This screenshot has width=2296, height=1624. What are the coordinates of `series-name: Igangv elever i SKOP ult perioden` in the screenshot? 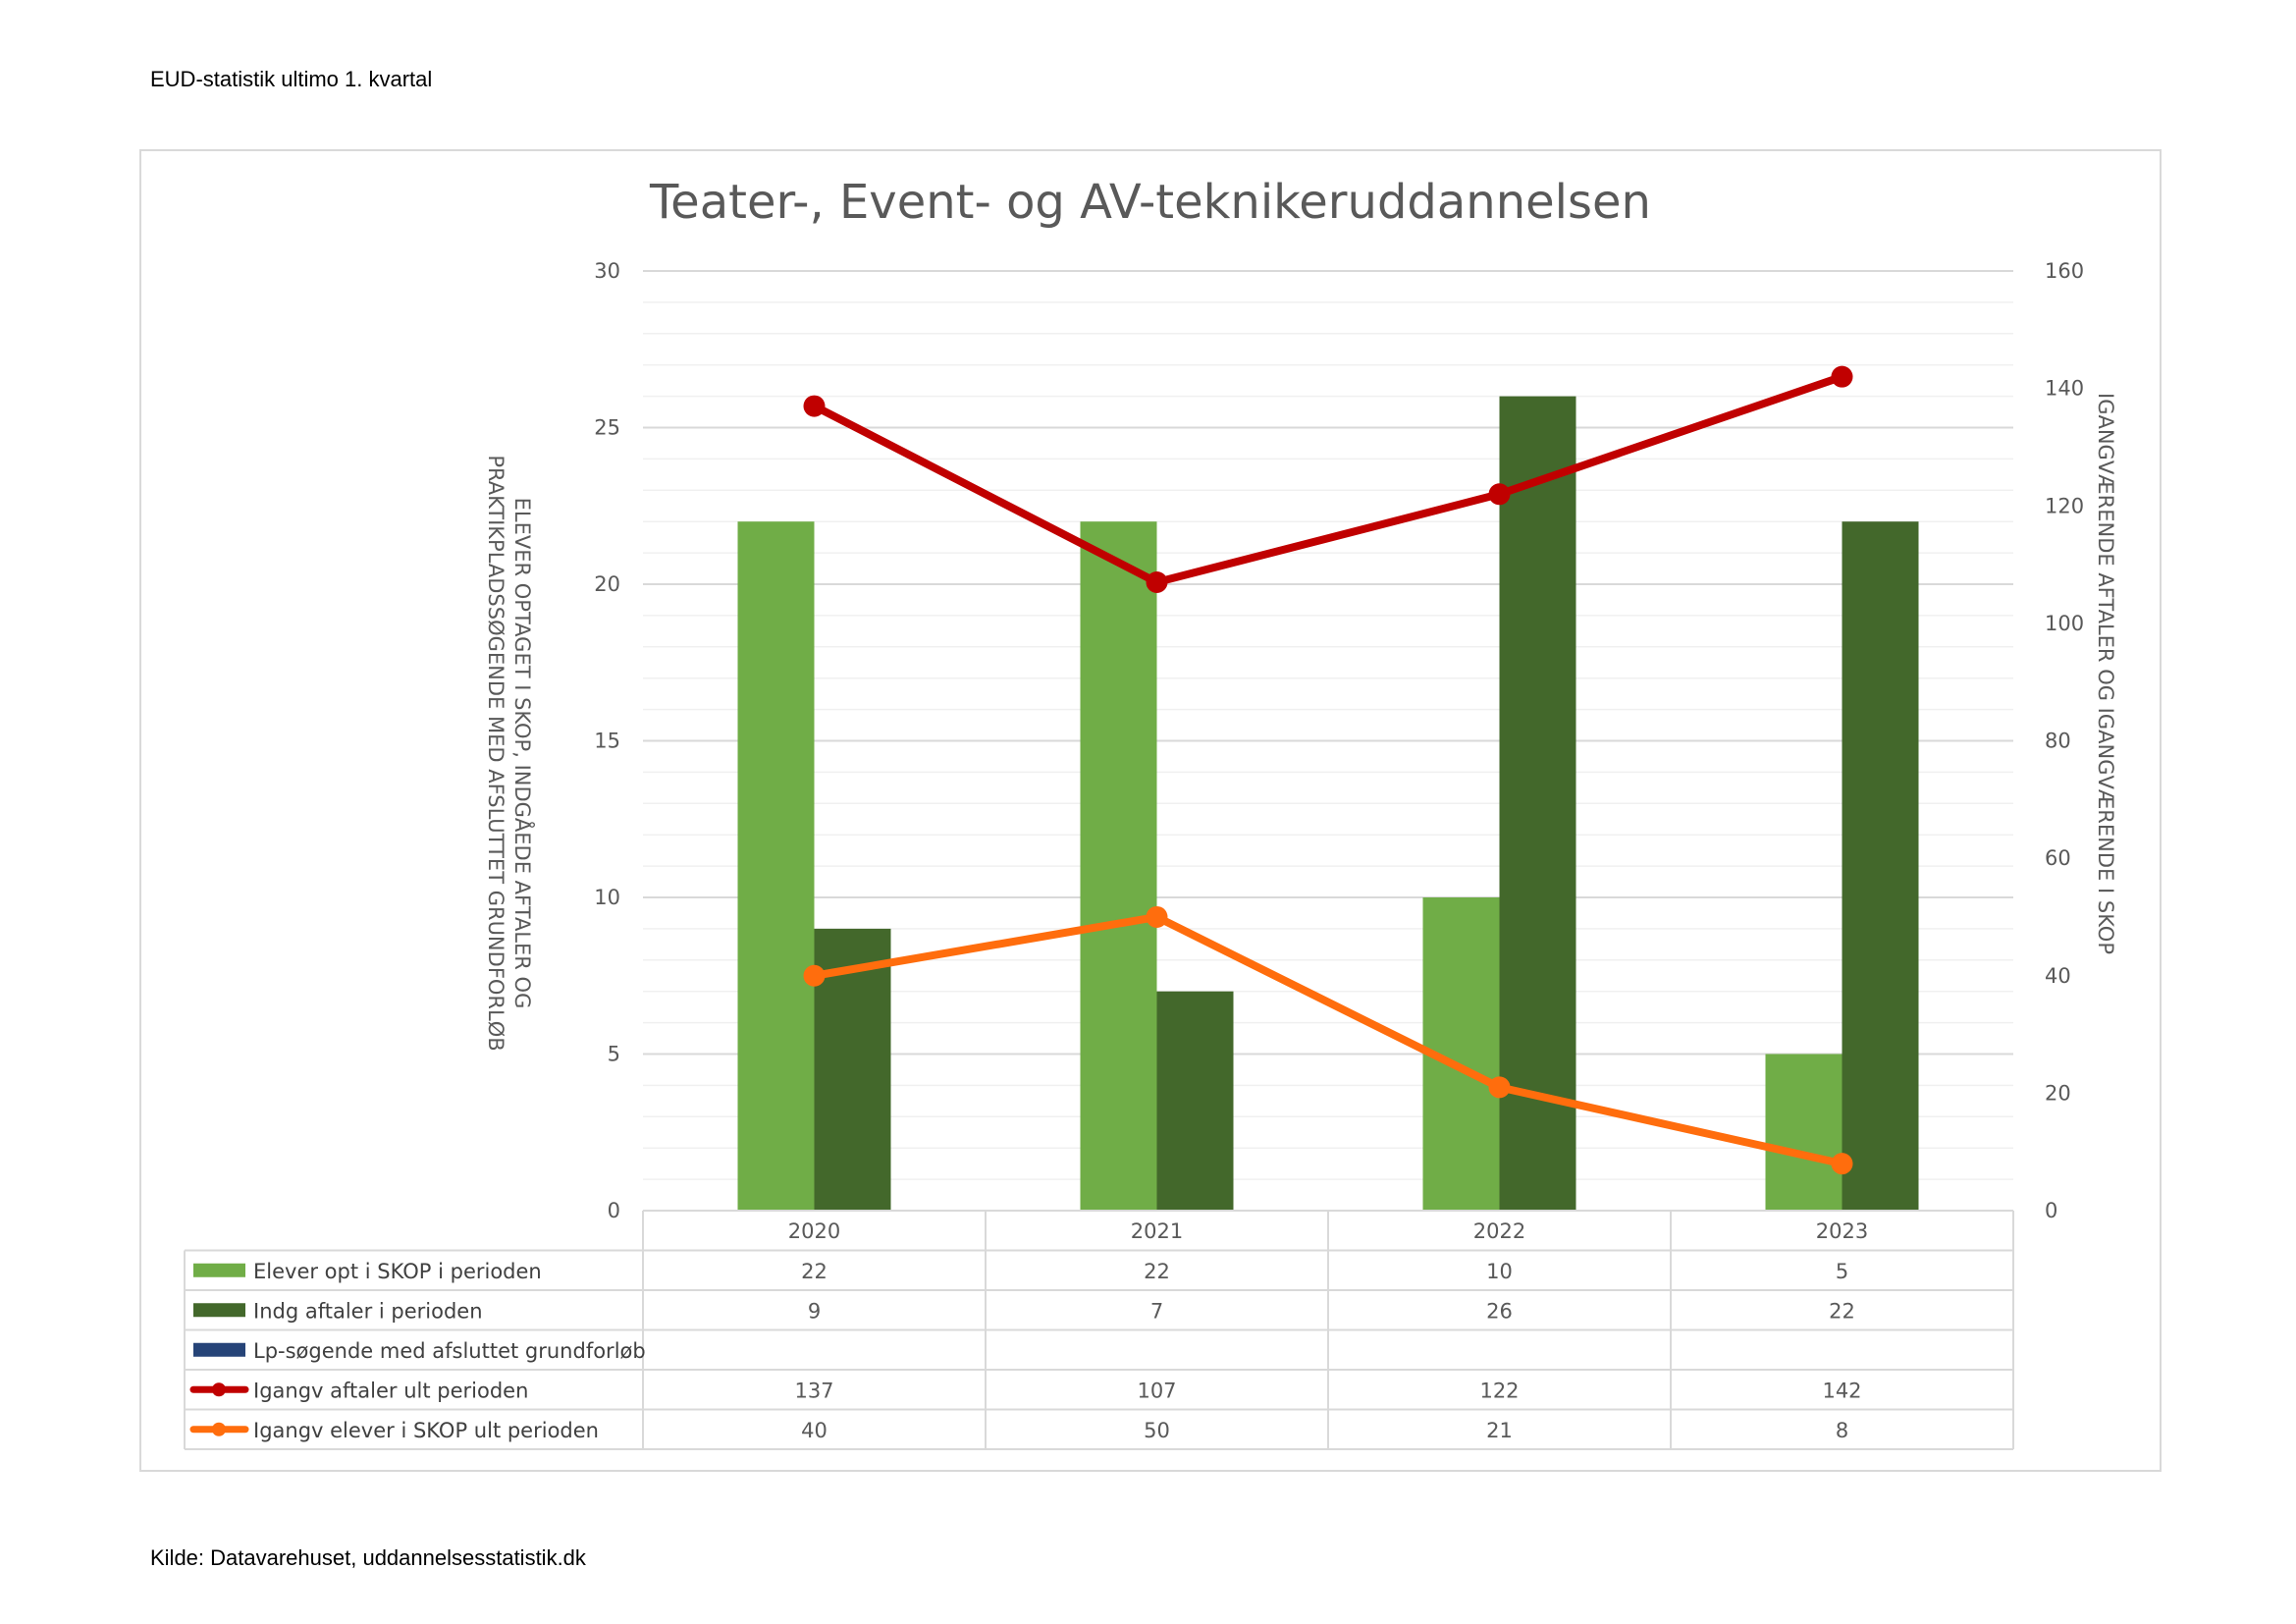 It's located at (426, 1430).